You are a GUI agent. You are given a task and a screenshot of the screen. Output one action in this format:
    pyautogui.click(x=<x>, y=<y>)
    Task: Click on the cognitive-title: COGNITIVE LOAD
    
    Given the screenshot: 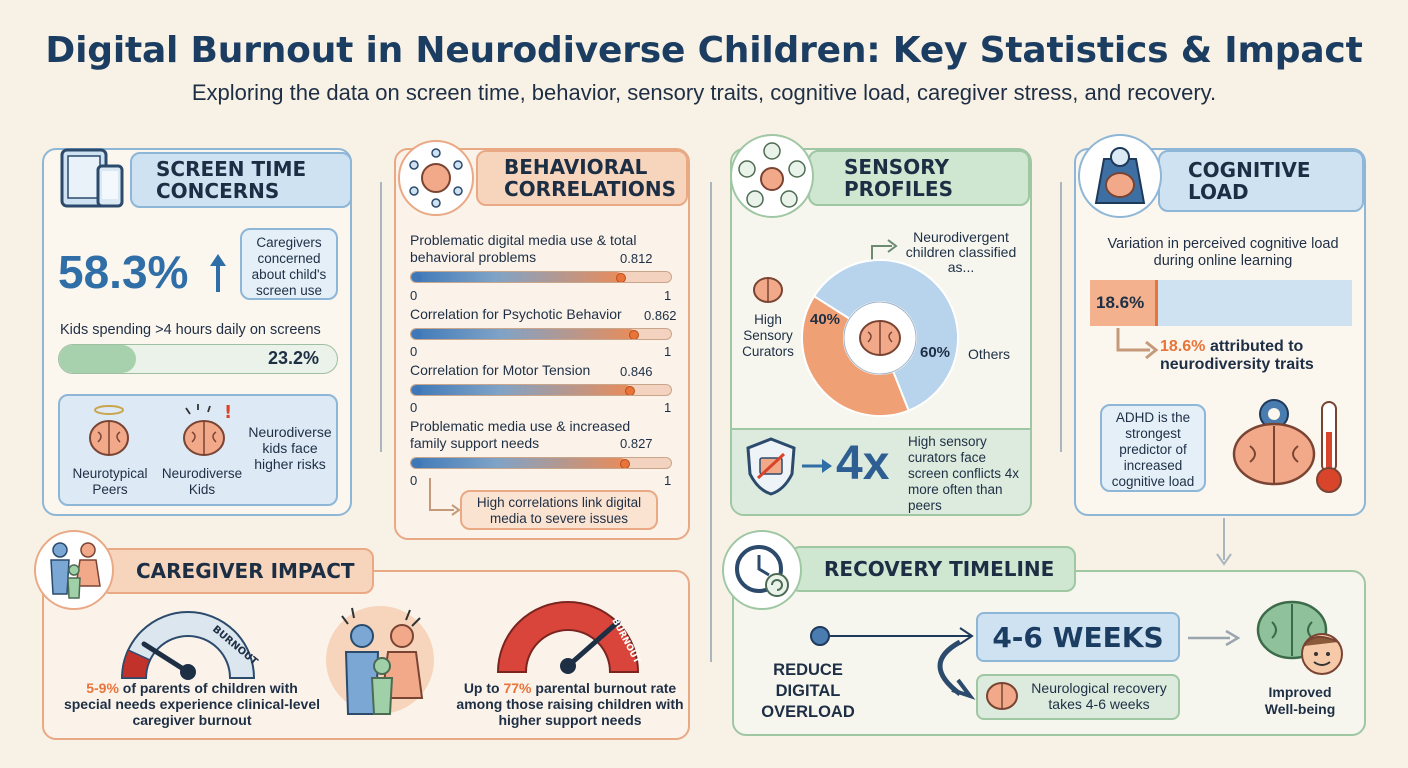 What is the action you would take?
    pyautogui.click(x=1249, y=181)
    